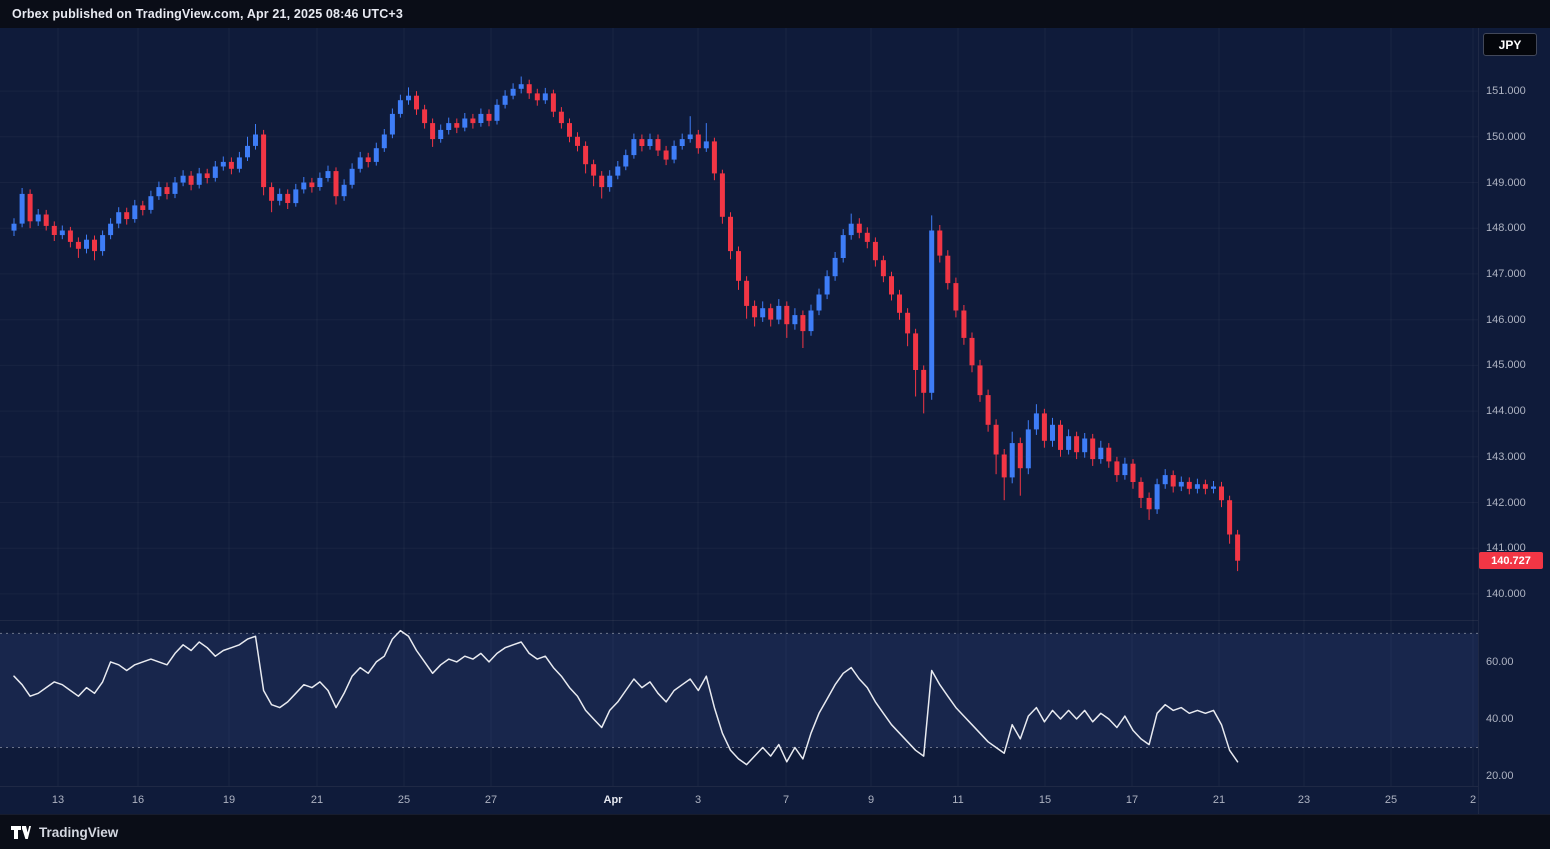 This screenshot has height=849, width=1550. Describe the element at coordinates (739, 800) in the screenshot. I see `time-axis: 13 16 19 21 25 27 Apr 3 7 9 11 15 17 21 23 25 2` at that location.